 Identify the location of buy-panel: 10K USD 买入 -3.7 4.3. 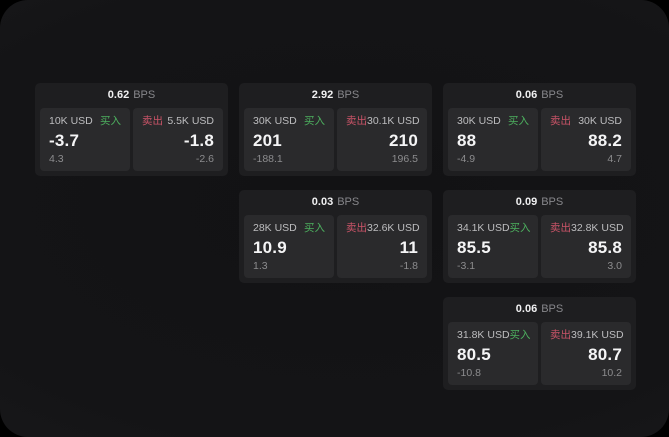
(85, 139).